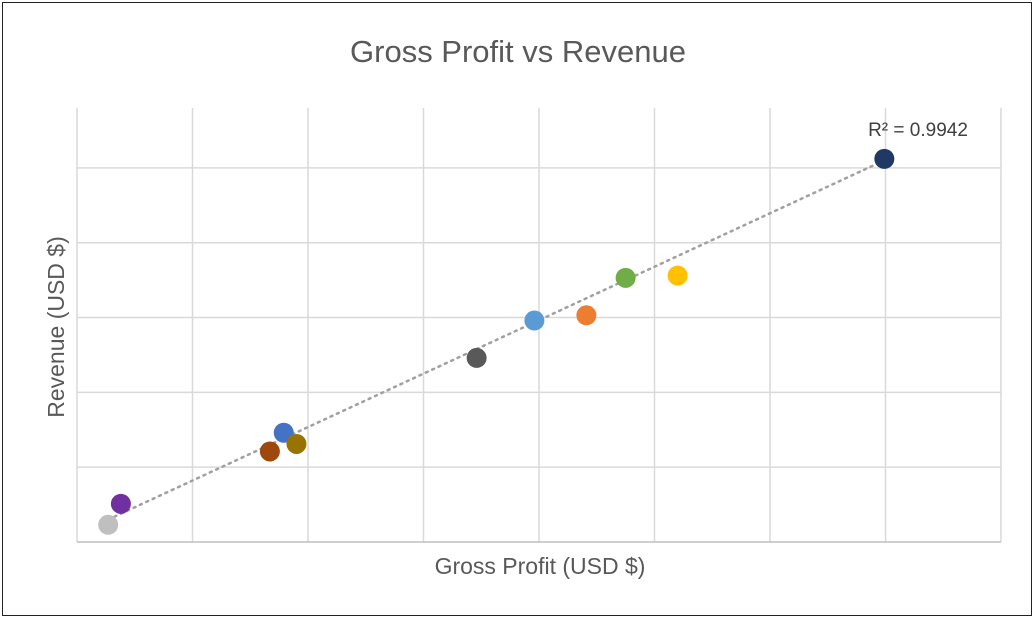 This screenshot has width=1036, height=620. What do you see at coordinates (56, 327) in the screenshot?
I see `y-axis-label: Revenue (USD $)` at bounding box center [56, 327].